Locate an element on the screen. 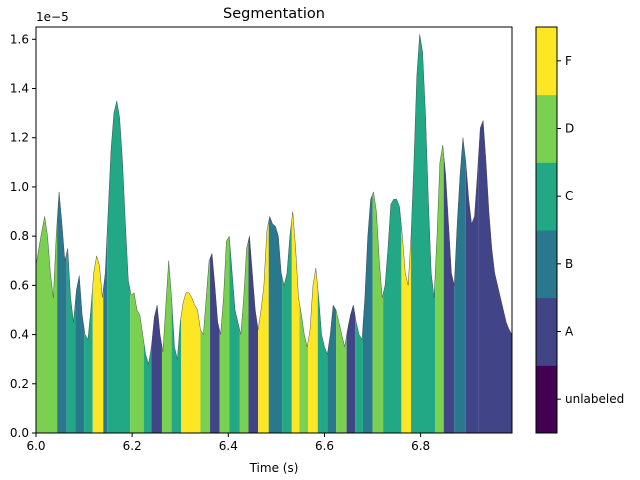 This screenshot has width=640, height=480. x-tick-label: 6.4 is located at coordinates (228, 446).